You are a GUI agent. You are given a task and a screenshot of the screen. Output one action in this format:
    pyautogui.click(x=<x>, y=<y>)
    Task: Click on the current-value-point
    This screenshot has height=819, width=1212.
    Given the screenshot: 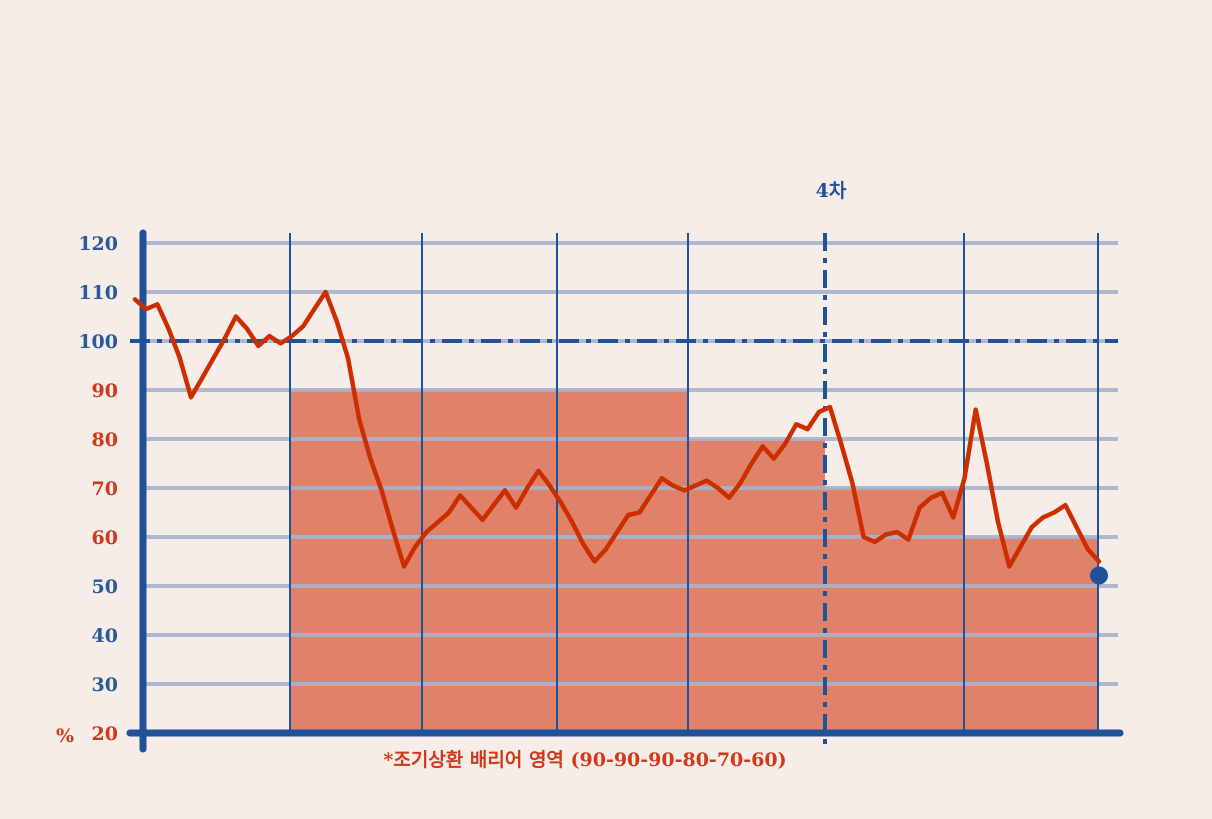 What is the action you would take?
    pyautogui.click(x=1099, y=575)
    